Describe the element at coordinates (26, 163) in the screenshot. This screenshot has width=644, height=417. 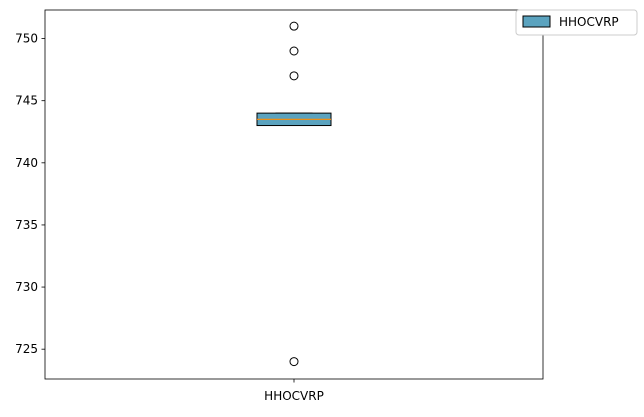
I see `y-tick-label: 740` at that location.